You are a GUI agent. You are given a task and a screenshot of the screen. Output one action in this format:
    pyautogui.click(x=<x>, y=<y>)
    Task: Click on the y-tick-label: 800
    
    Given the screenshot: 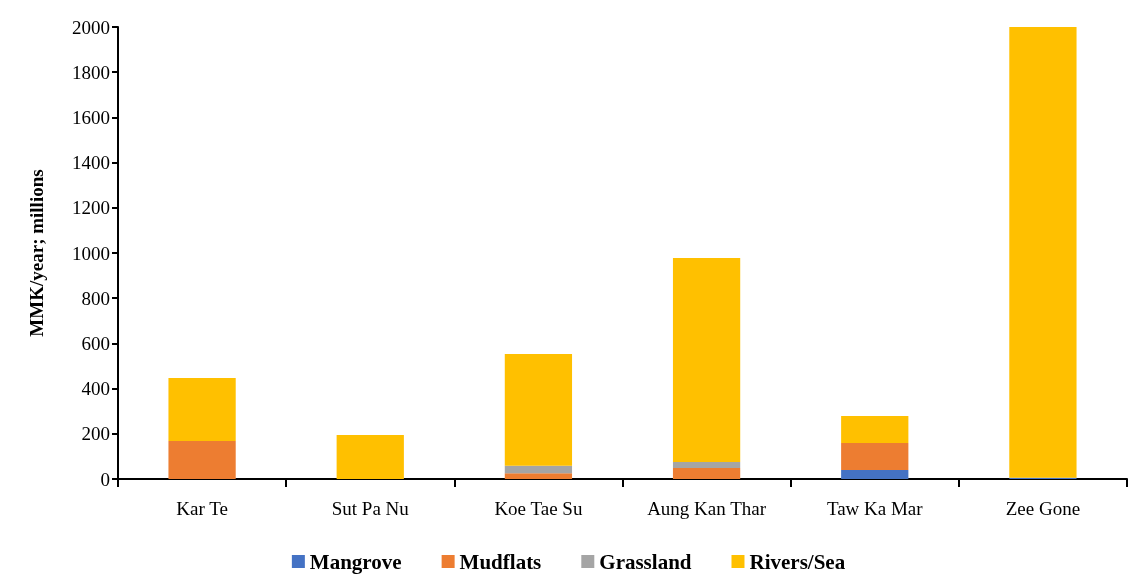 What is the action you would take?
    pyautogui.click(x=95, y=298)
    